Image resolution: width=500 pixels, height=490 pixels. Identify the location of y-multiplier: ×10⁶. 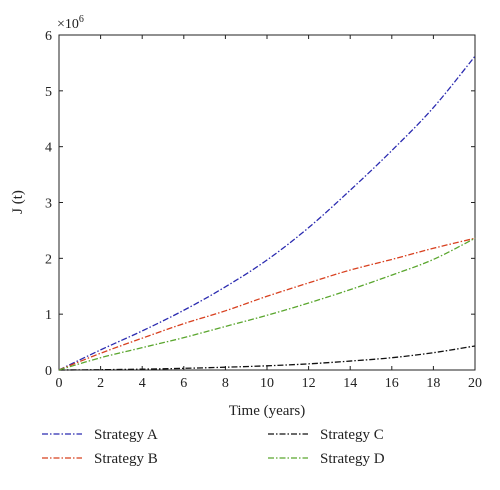
(70, 23).